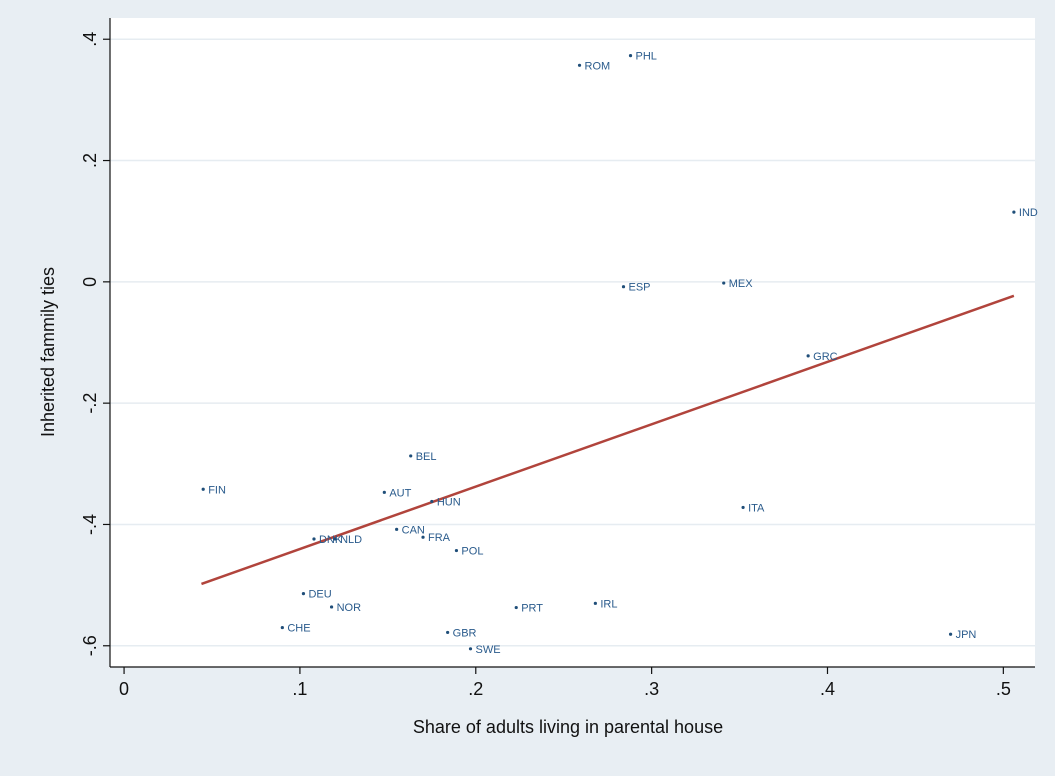  What do you see at coordinates (1003, 689) in the screenshot?
I see `x-tick-label: .5` at bounding box center [1003, 689].